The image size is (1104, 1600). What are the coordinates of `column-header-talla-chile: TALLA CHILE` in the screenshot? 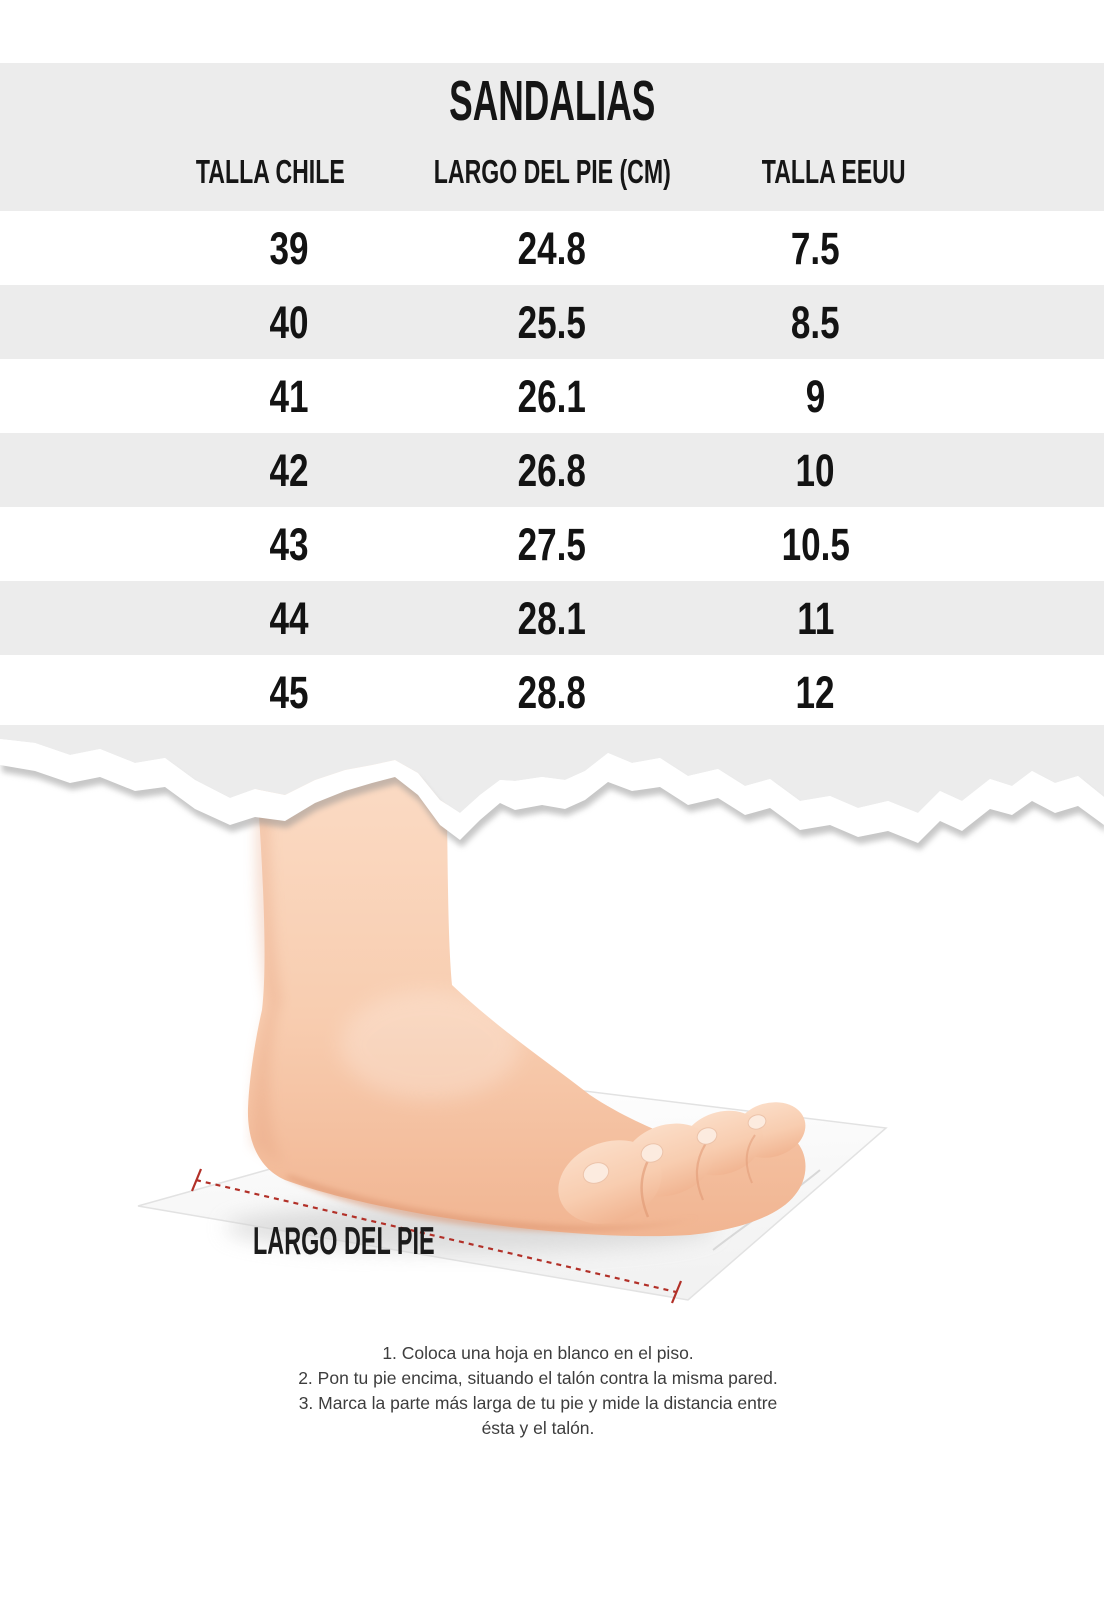 It's located at (270, 171).